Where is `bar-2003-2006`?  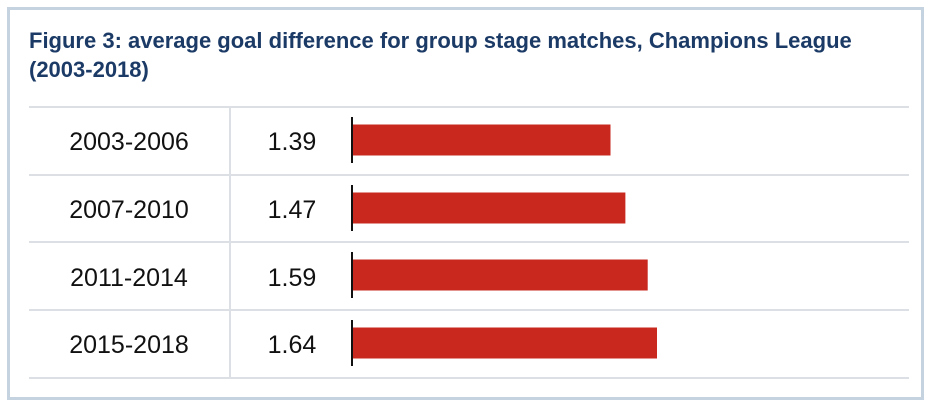 bar-2003-2006 is located at coordinates (481, 140).